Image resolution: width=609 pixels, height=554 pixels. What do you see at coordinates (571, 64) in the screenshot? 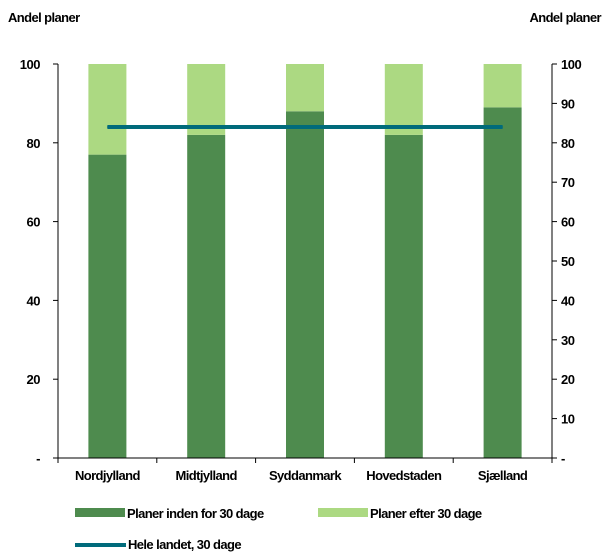
I see `right-tick-label: 100` at bounding box center [571, 64].